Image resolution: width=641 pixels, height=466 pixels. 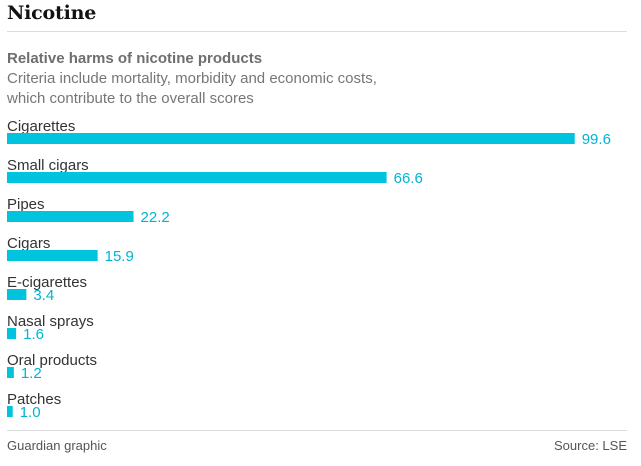 What do you see at coordinates (130, 98) in the screenshot?
I see `chart-description-line-2: which contribute to the overall scores` at bounding box center [130, 98].